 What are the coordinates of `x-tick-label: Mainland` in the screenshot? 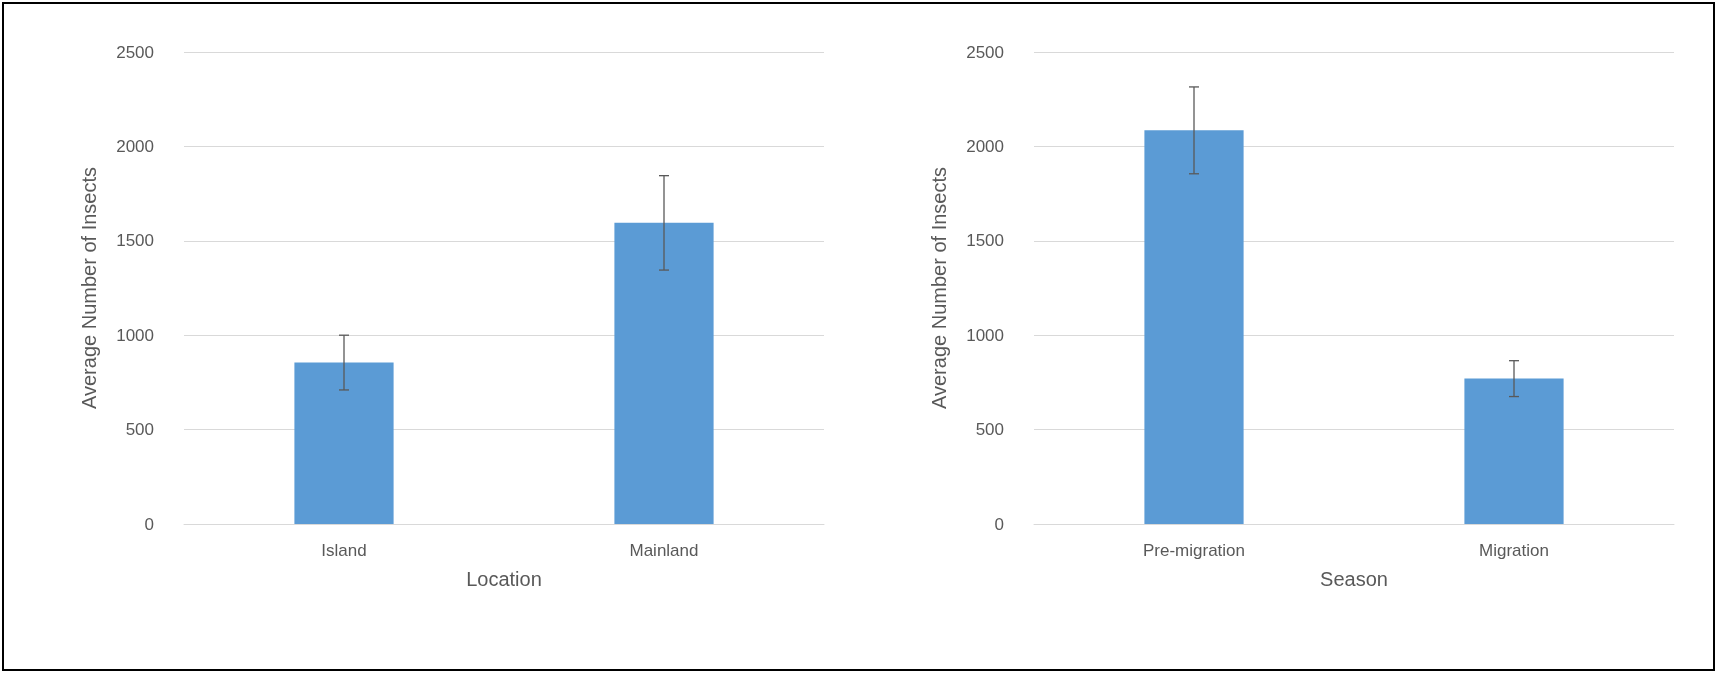 It's located at (664, 550).